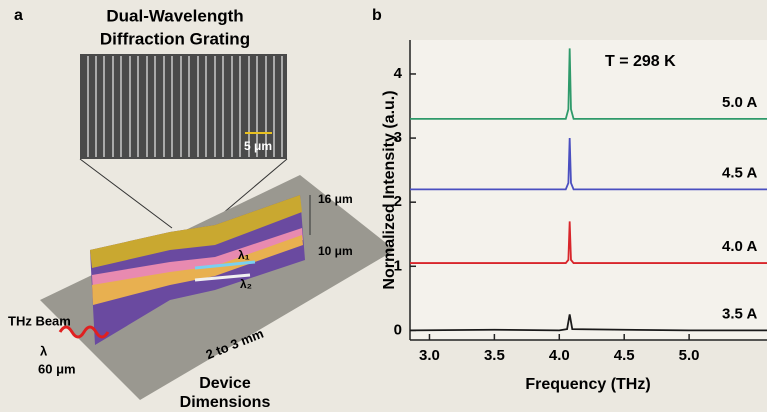 This screenshot has height=412, width=767. I want to click on x-tick-label: 5.0, so click(689, 355).